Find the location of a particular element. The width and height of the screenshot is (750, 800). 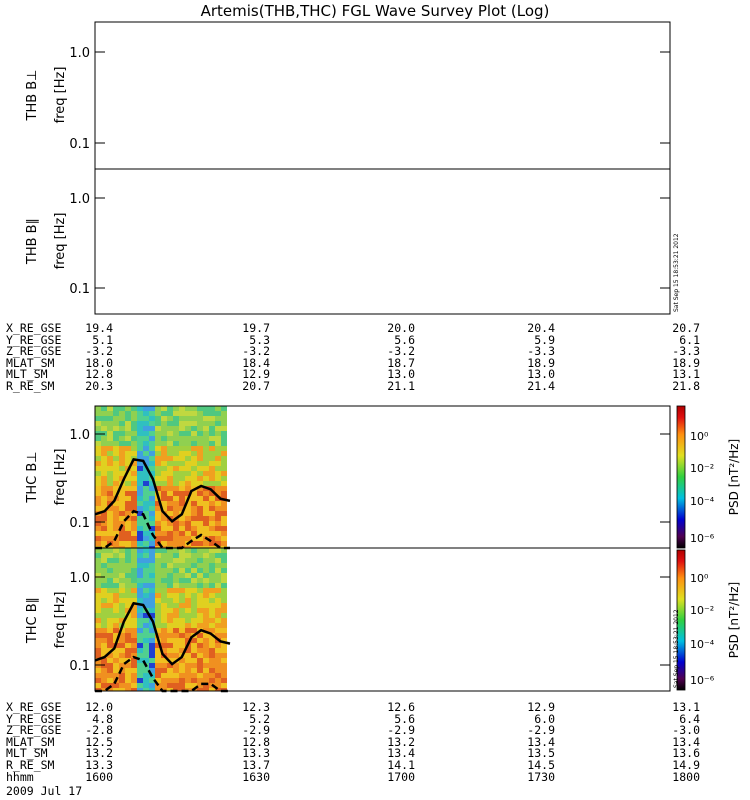

tick-thc-bperp-0-1: 0.1 is located at coordinates (79, 523).